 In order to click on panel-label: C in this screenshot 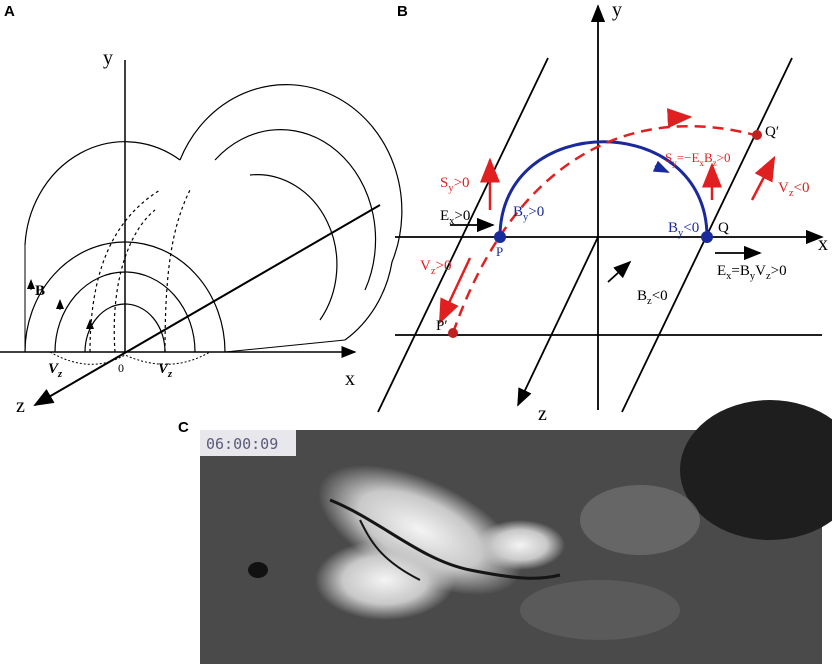, I will do `click(183, 427)`.